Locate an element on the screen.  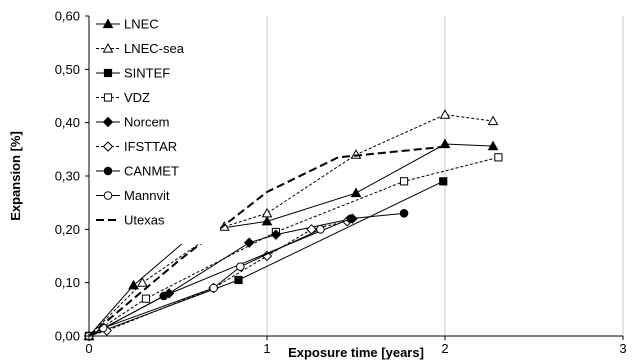
y-tick-label: 0,30 is located at coordinates (67, 176).